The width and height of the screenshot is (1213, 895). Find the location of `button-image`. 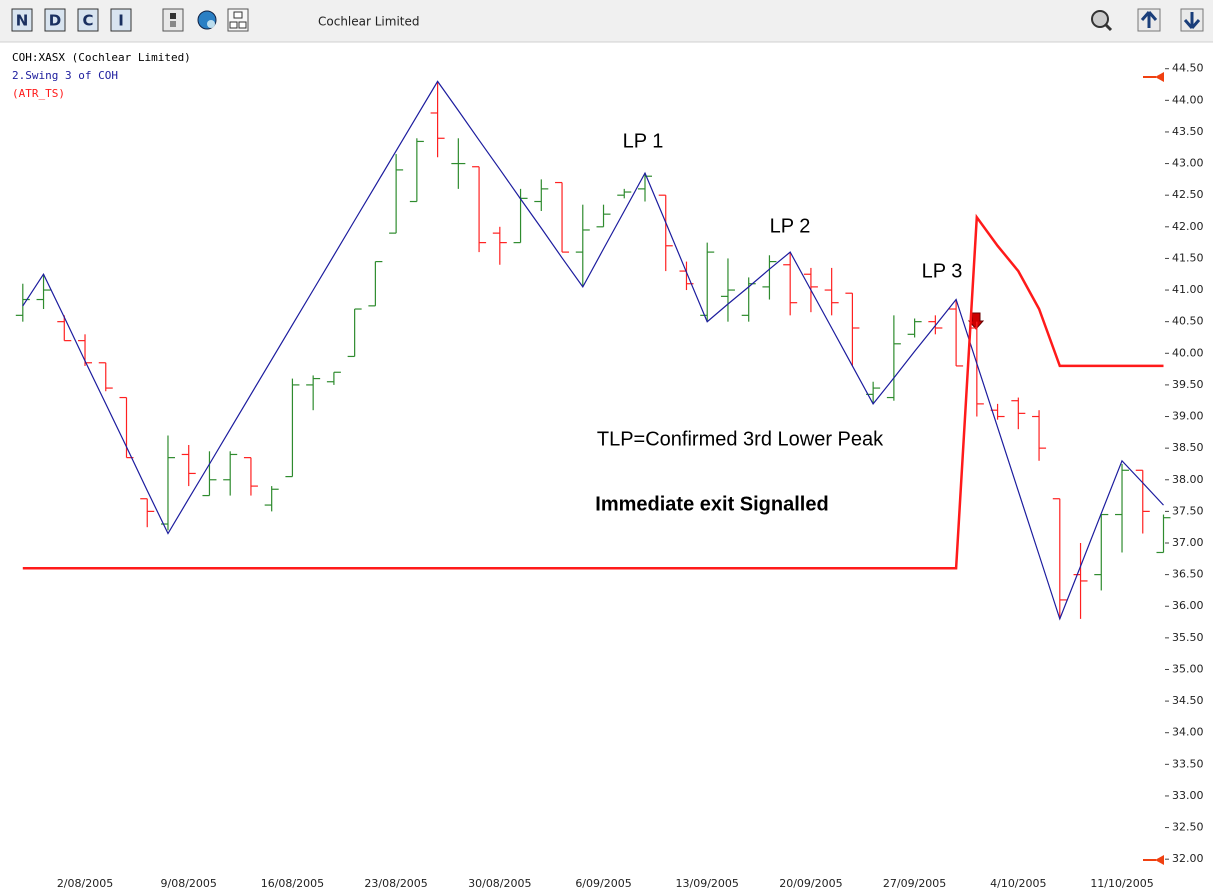

button-image is located at coordinates (173, 20).